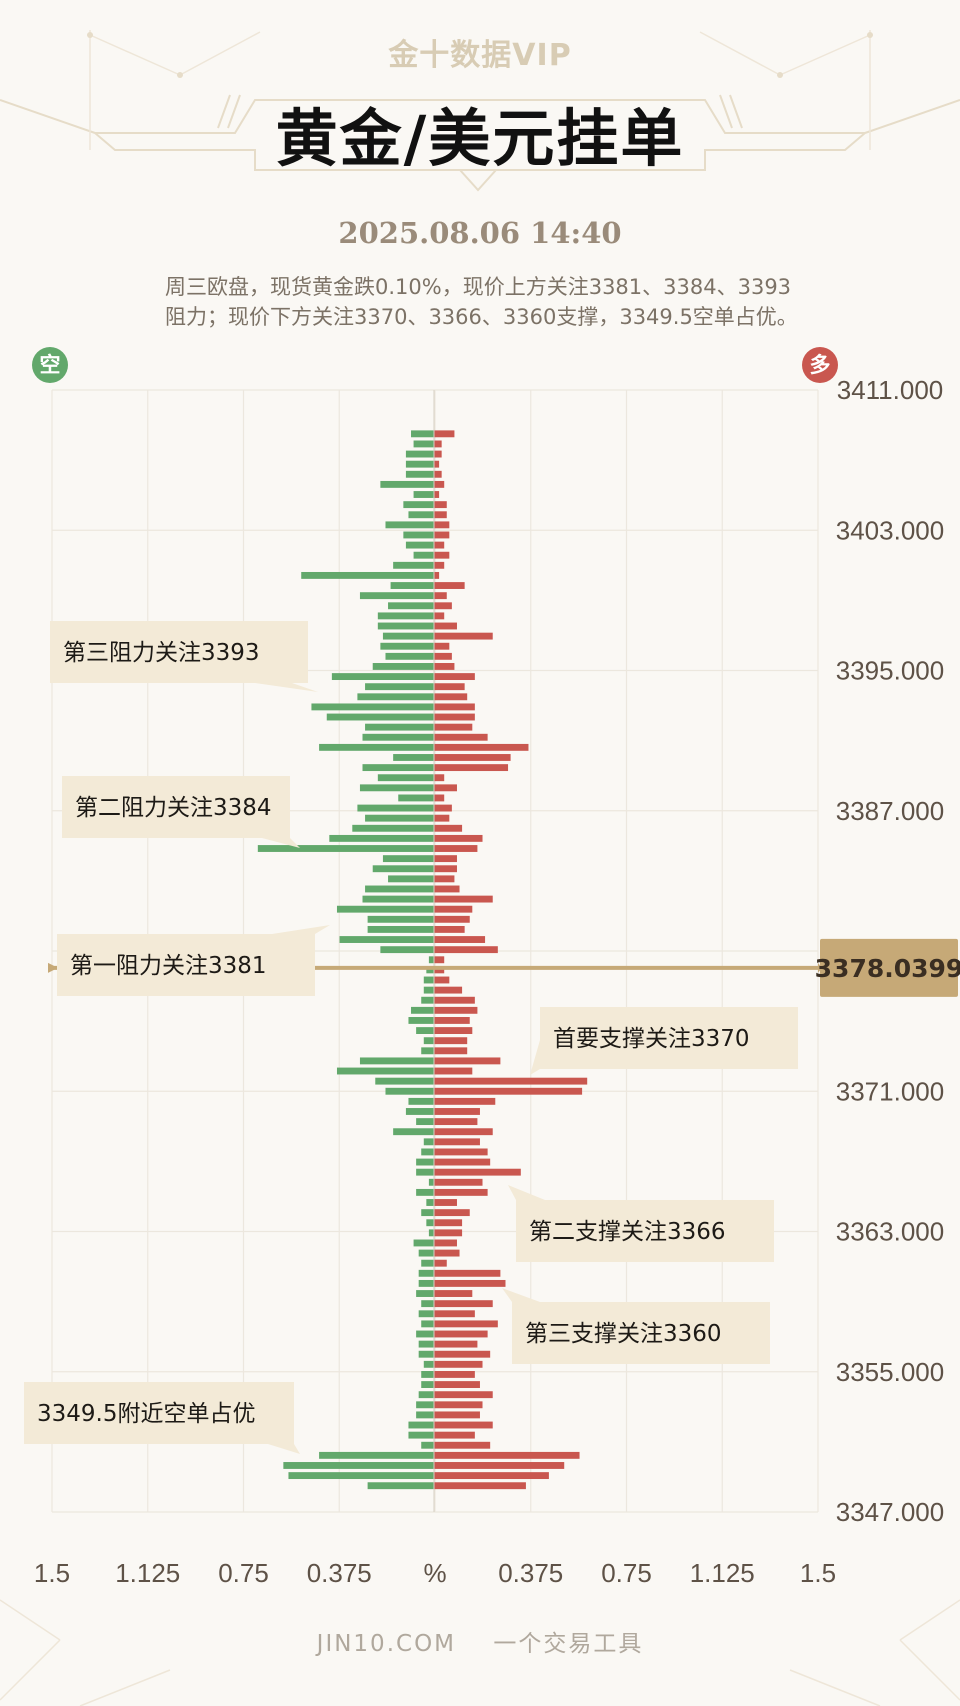  I want to click on x-tick-label: 0.75, so click(243, 1573).